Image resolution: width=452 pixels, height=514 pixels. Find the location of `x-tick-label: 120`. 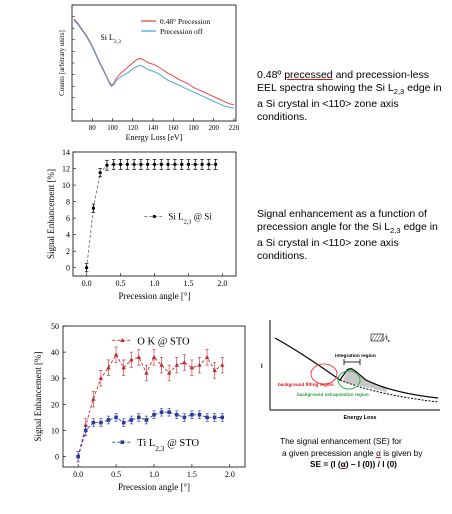

x-tick-label: 120 is located at coordinates (132, 128).